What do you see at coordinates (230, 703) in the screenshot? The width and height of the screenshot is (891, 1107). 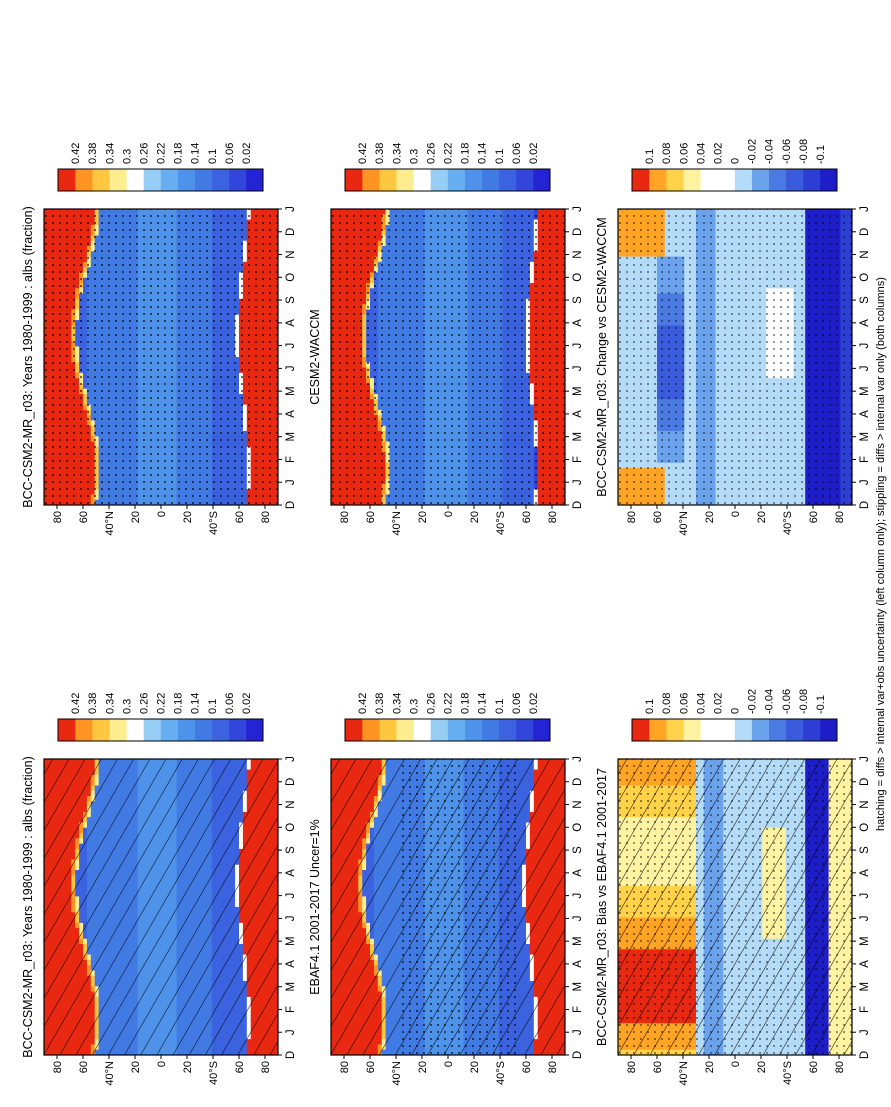 I see `colorbar-label: 0.06` at bounding box center [230, 703].